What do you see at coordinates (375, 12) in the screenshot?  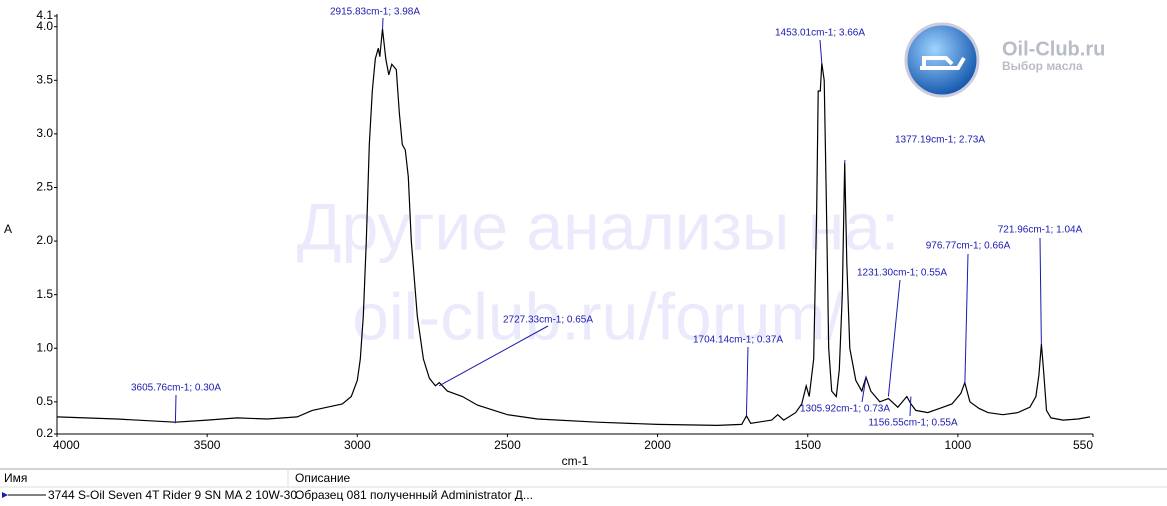 I see `peak-label: 2915.83cm-1; 3.98A` at bounding box center [375, 12].